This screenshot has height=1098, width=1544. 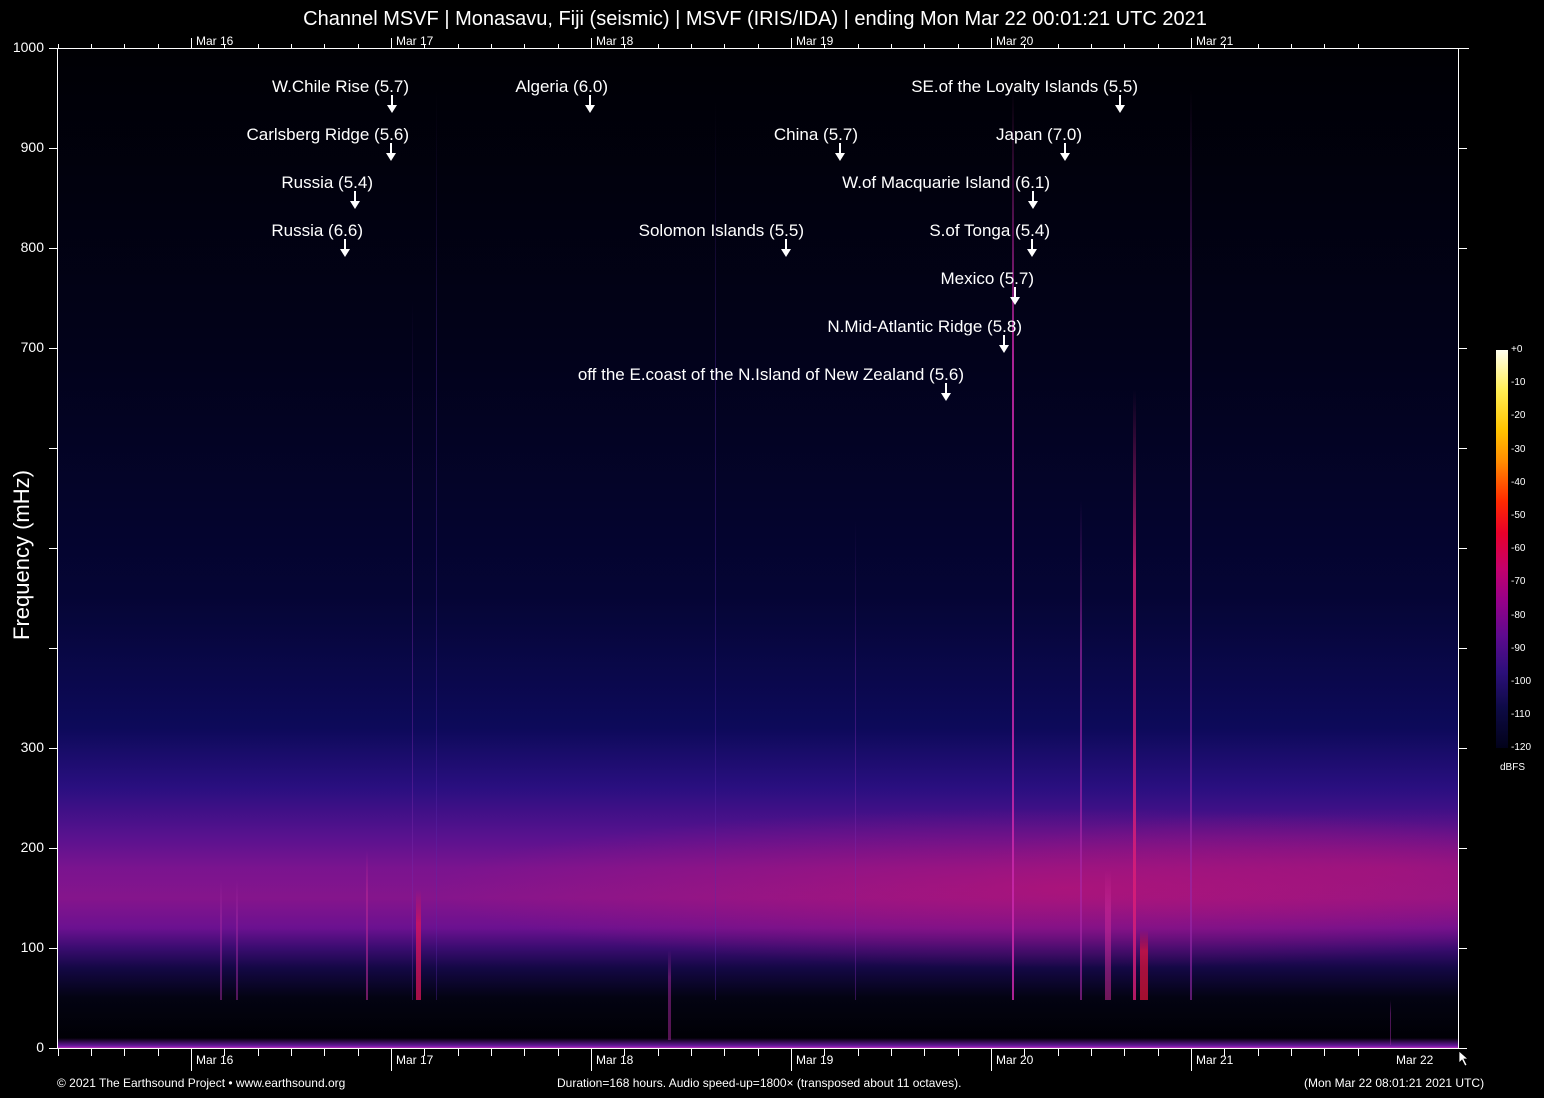 I want to click on event-label: Japan (7.0), so click(x=1039, y=134).